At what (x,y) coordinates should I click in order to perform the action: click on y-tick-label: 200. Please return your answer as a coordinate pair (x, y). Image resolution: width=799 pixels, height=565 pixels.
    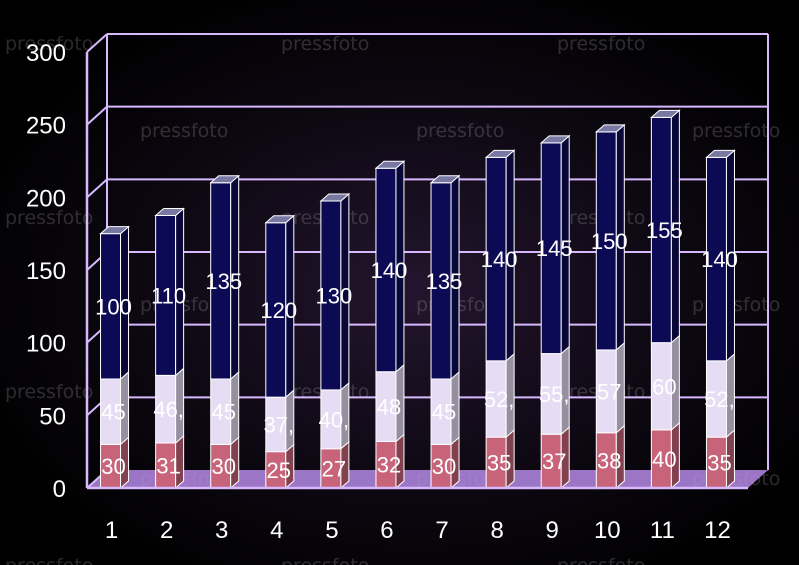
    Looking at the image, I should click on (46, 198).